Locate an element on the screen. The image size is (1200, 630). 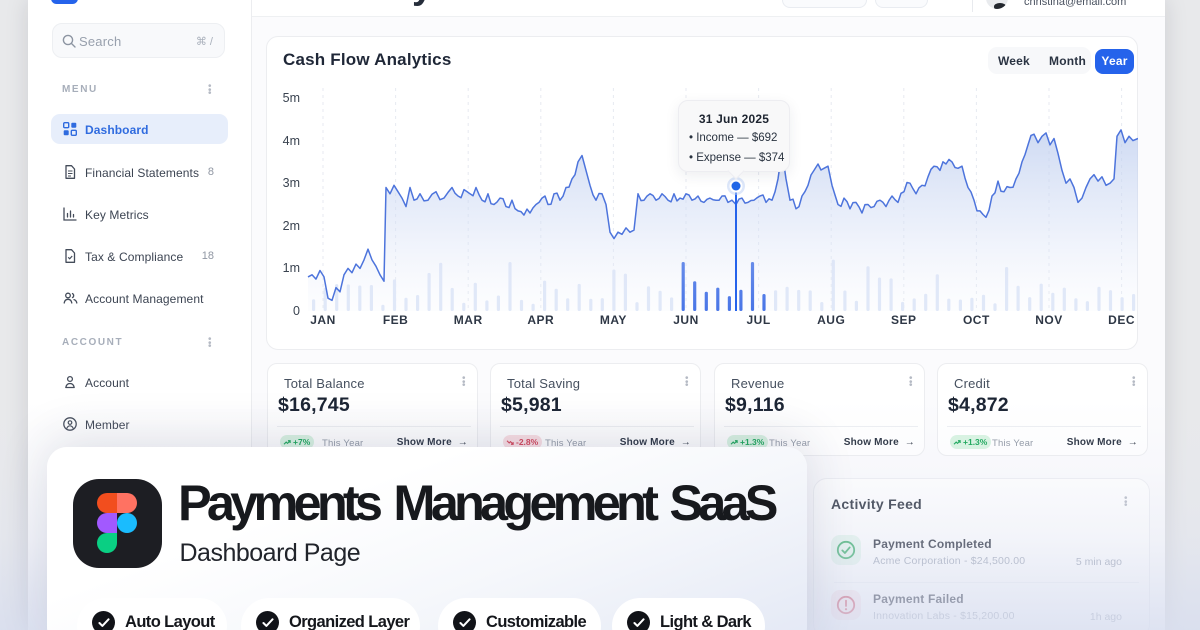
svg-text: NOV is located at coordinates (1049, 320).